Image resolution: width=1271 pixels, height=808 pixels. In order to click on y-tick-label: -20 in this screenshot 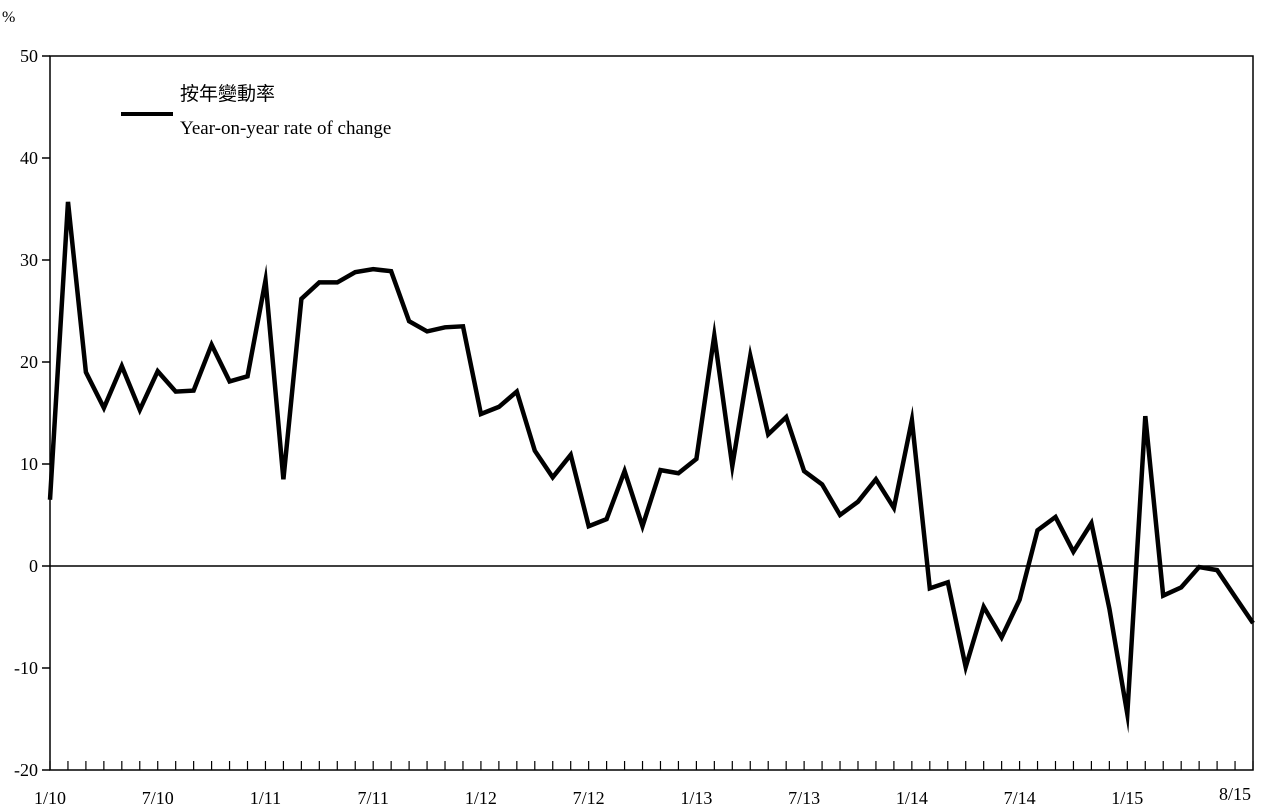, I will do `click(26, 770)`.